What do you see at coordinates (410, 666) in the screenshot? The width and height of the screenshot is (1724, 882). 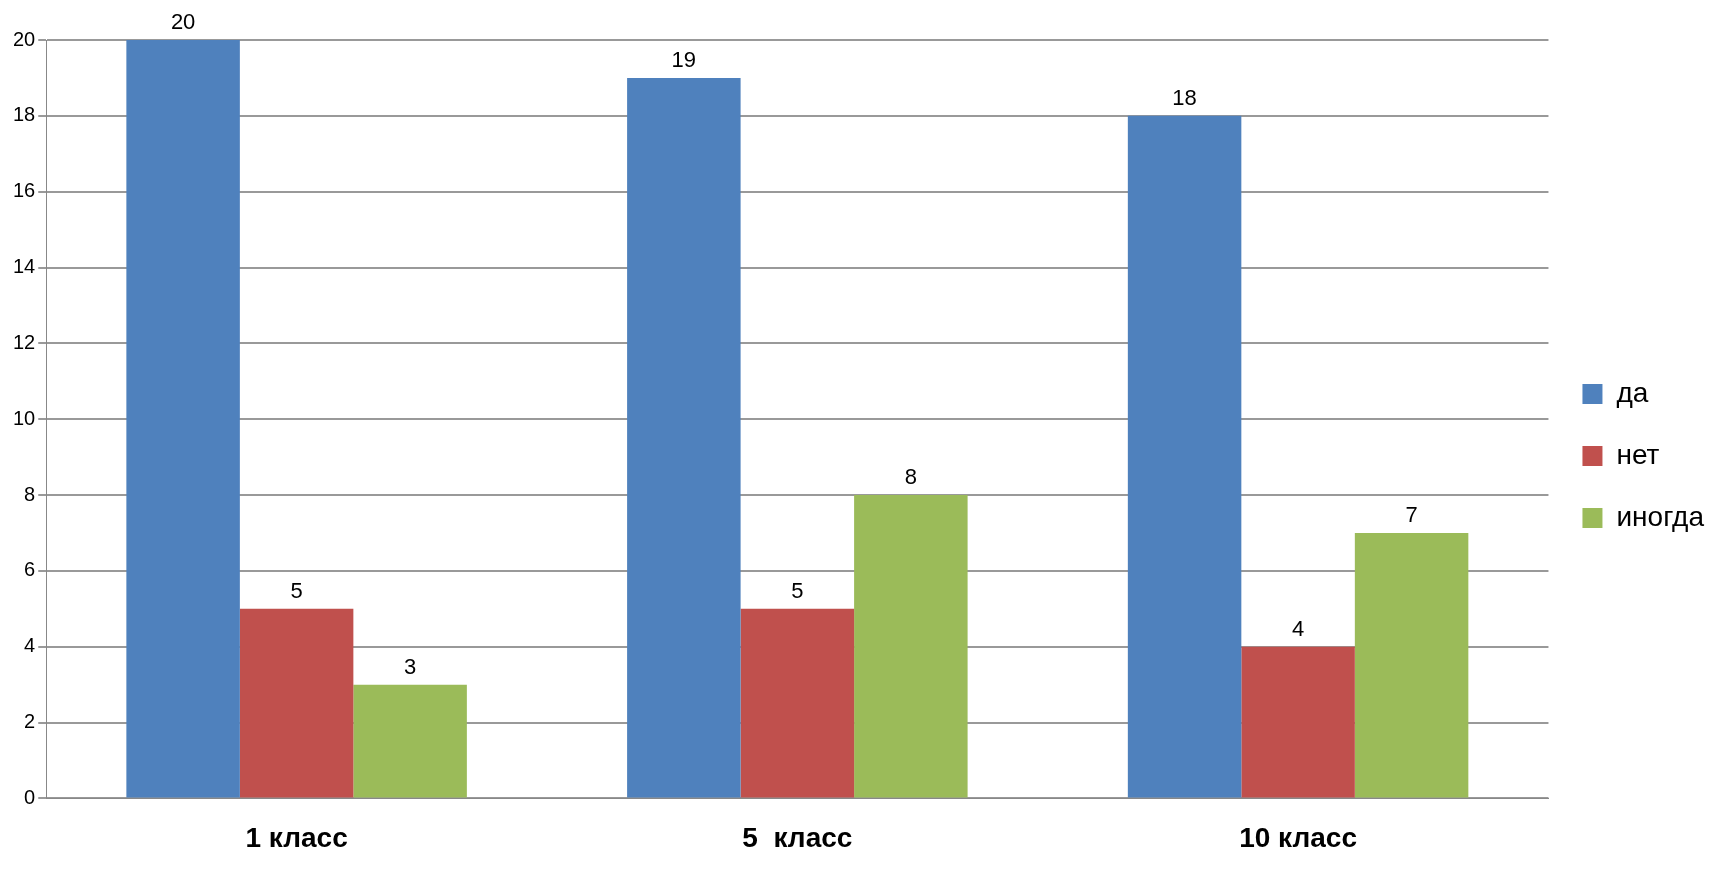 I see `data-label: 3` at bounding box center [410, 666].